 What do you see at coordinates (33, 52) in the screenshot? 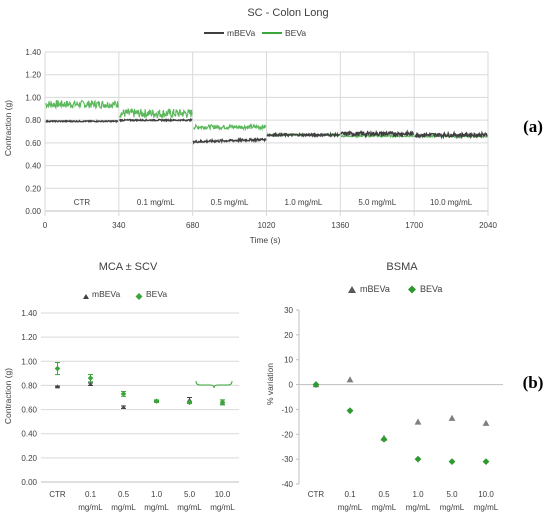
I see `y-tick-label: 1.40` at bounding box center [33, 52].